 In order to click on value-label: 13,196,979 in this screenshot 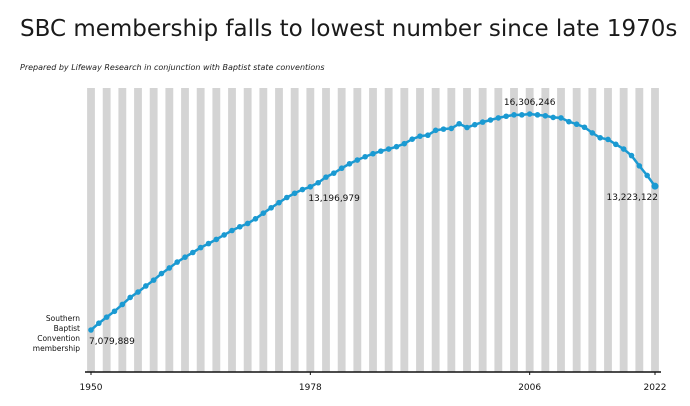, I will do `click(334, 199)`.